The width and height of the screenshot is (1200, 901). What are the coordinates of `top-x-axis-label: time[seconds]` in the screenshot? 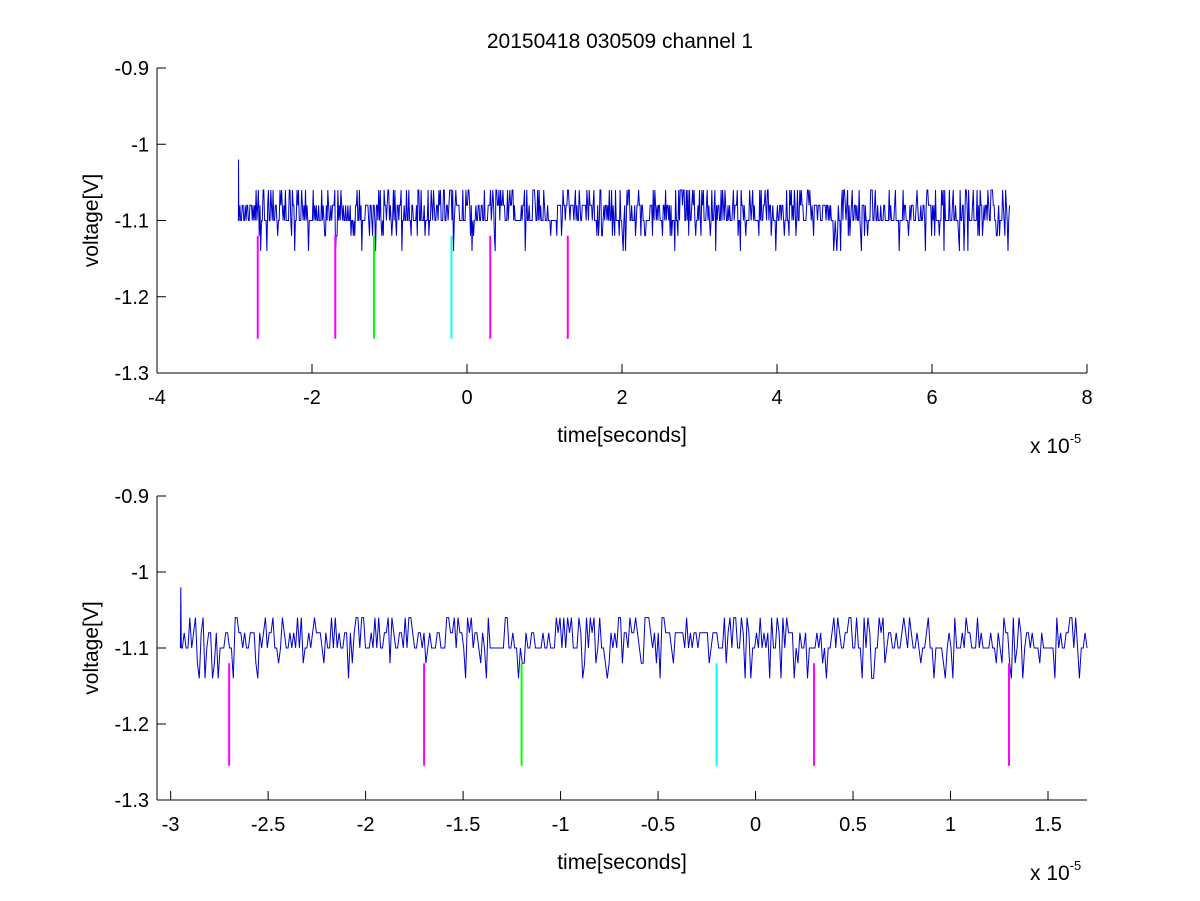 It's located at (622, 435).